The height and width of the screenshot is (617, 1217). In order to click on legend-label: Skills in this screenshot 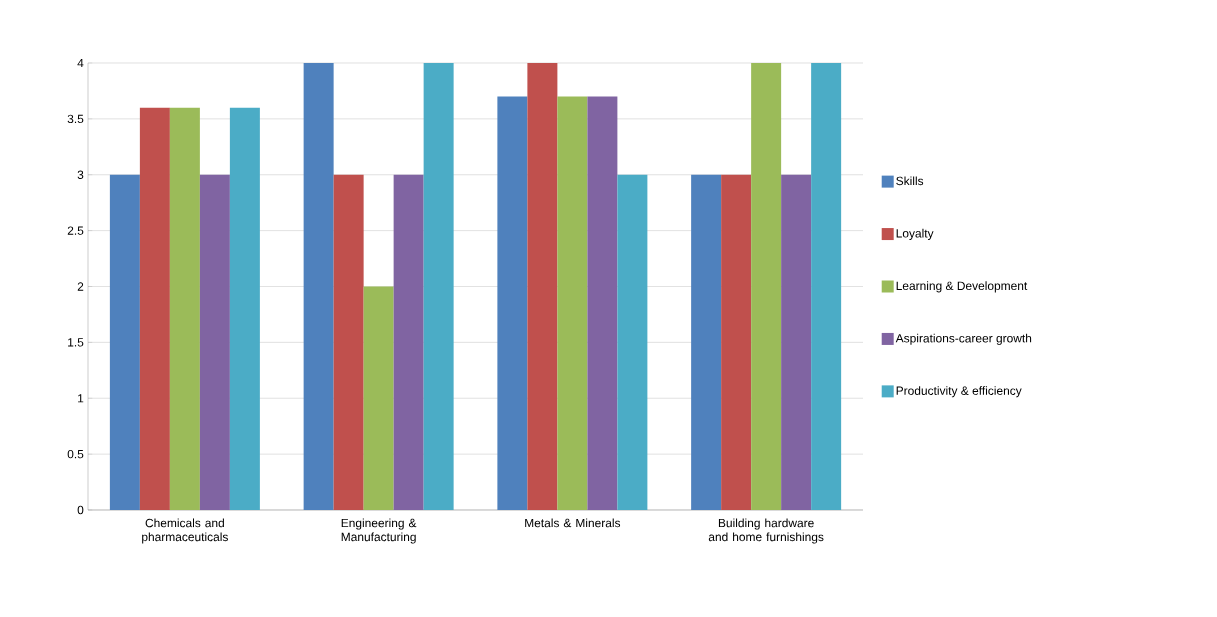, I will do `click(910, 181)`.